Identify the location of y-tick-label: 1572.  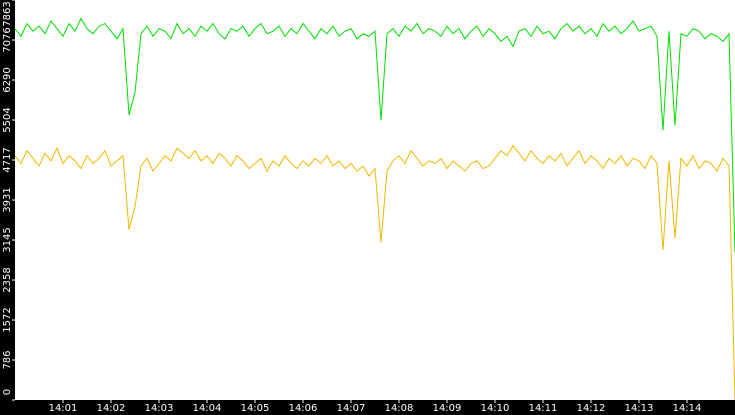
(7, 319).